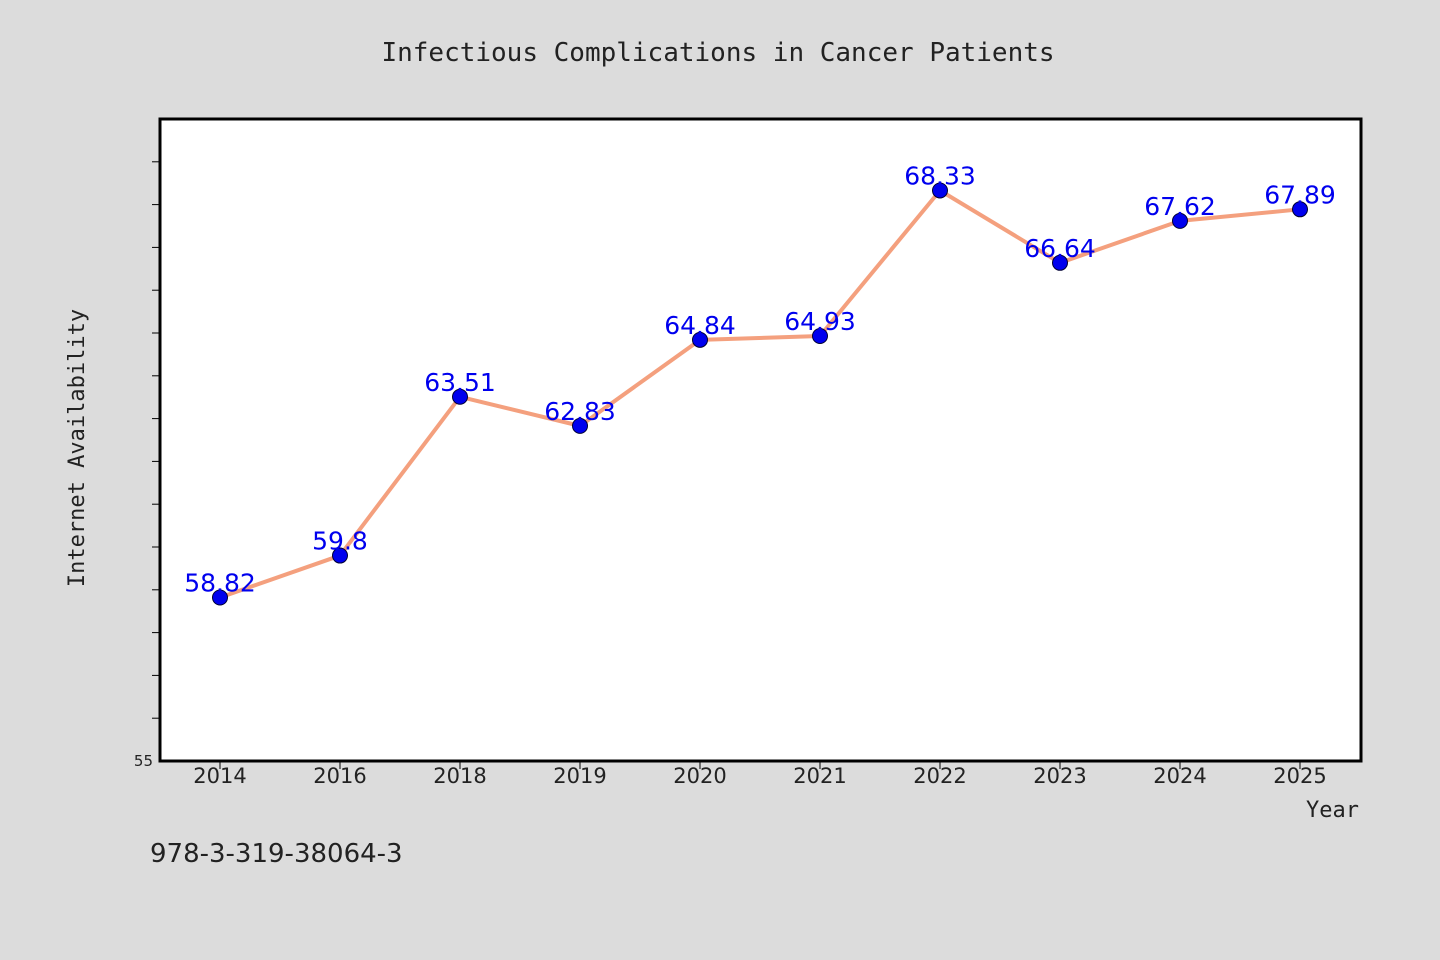 The width and height of the screenshot is (1440, 960). What do you see at coordinates (143, 761) in the screenshot?
I see `y-tick-label: 55` at bounding box center [143, 761].